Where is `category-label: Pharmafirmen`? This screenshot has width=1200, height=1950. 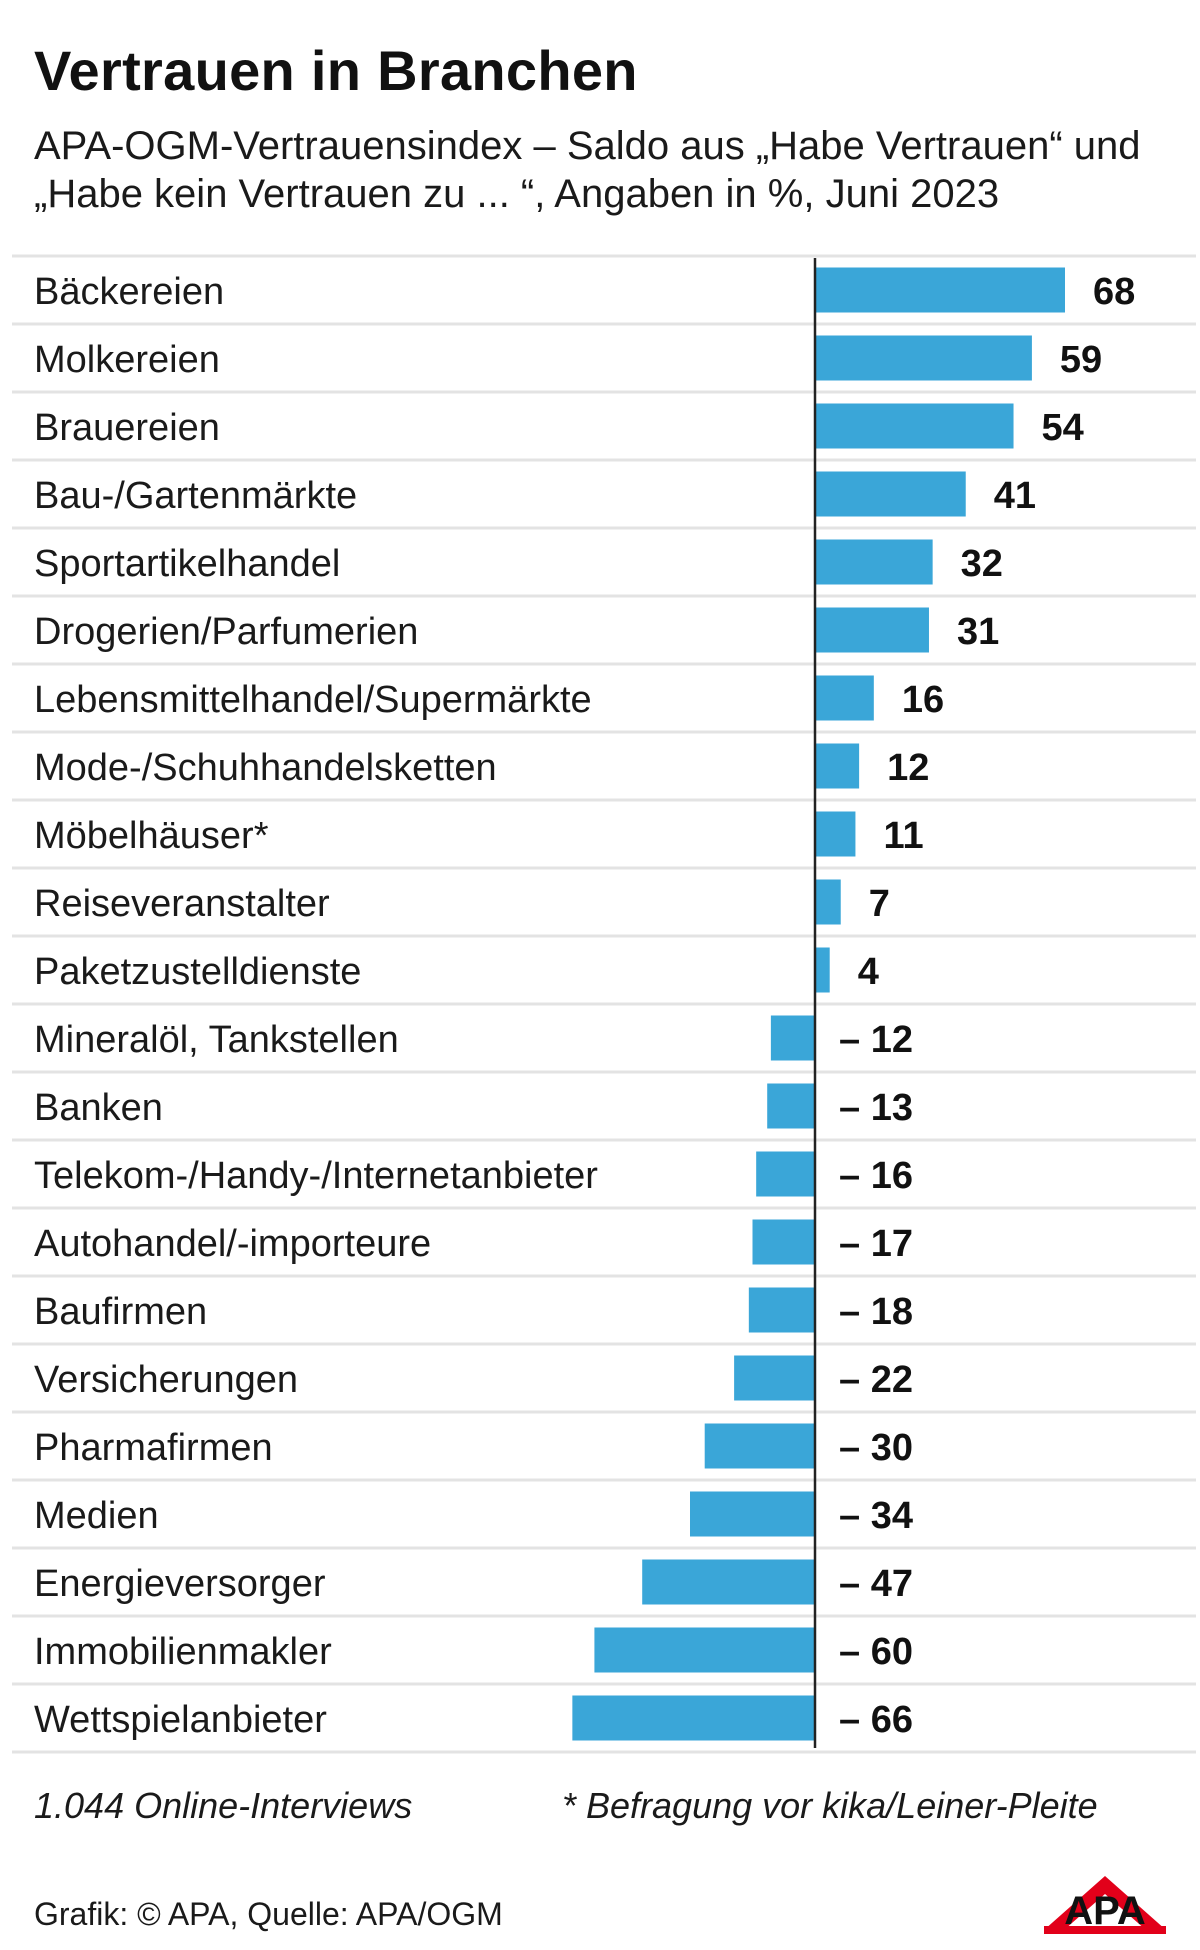 category-label: Pharmafirmen is located at coordinates (153, 1448).